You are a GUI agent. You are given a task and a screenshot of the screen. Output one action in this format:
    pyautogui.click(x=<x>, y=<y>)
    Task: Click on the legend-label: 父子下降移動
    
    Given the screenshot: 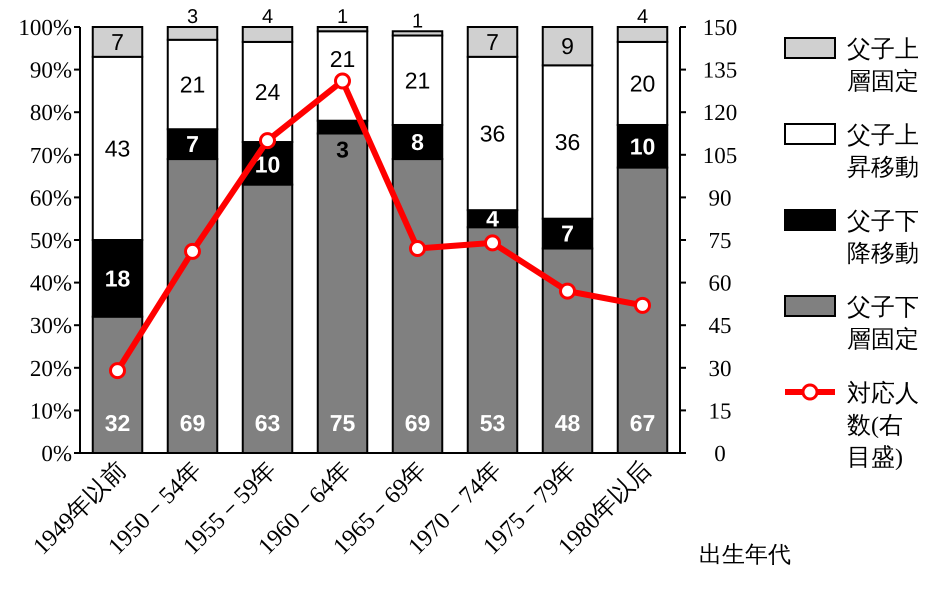 What is the action you would take?
    pyautogui.click(x=883, y=238)
    